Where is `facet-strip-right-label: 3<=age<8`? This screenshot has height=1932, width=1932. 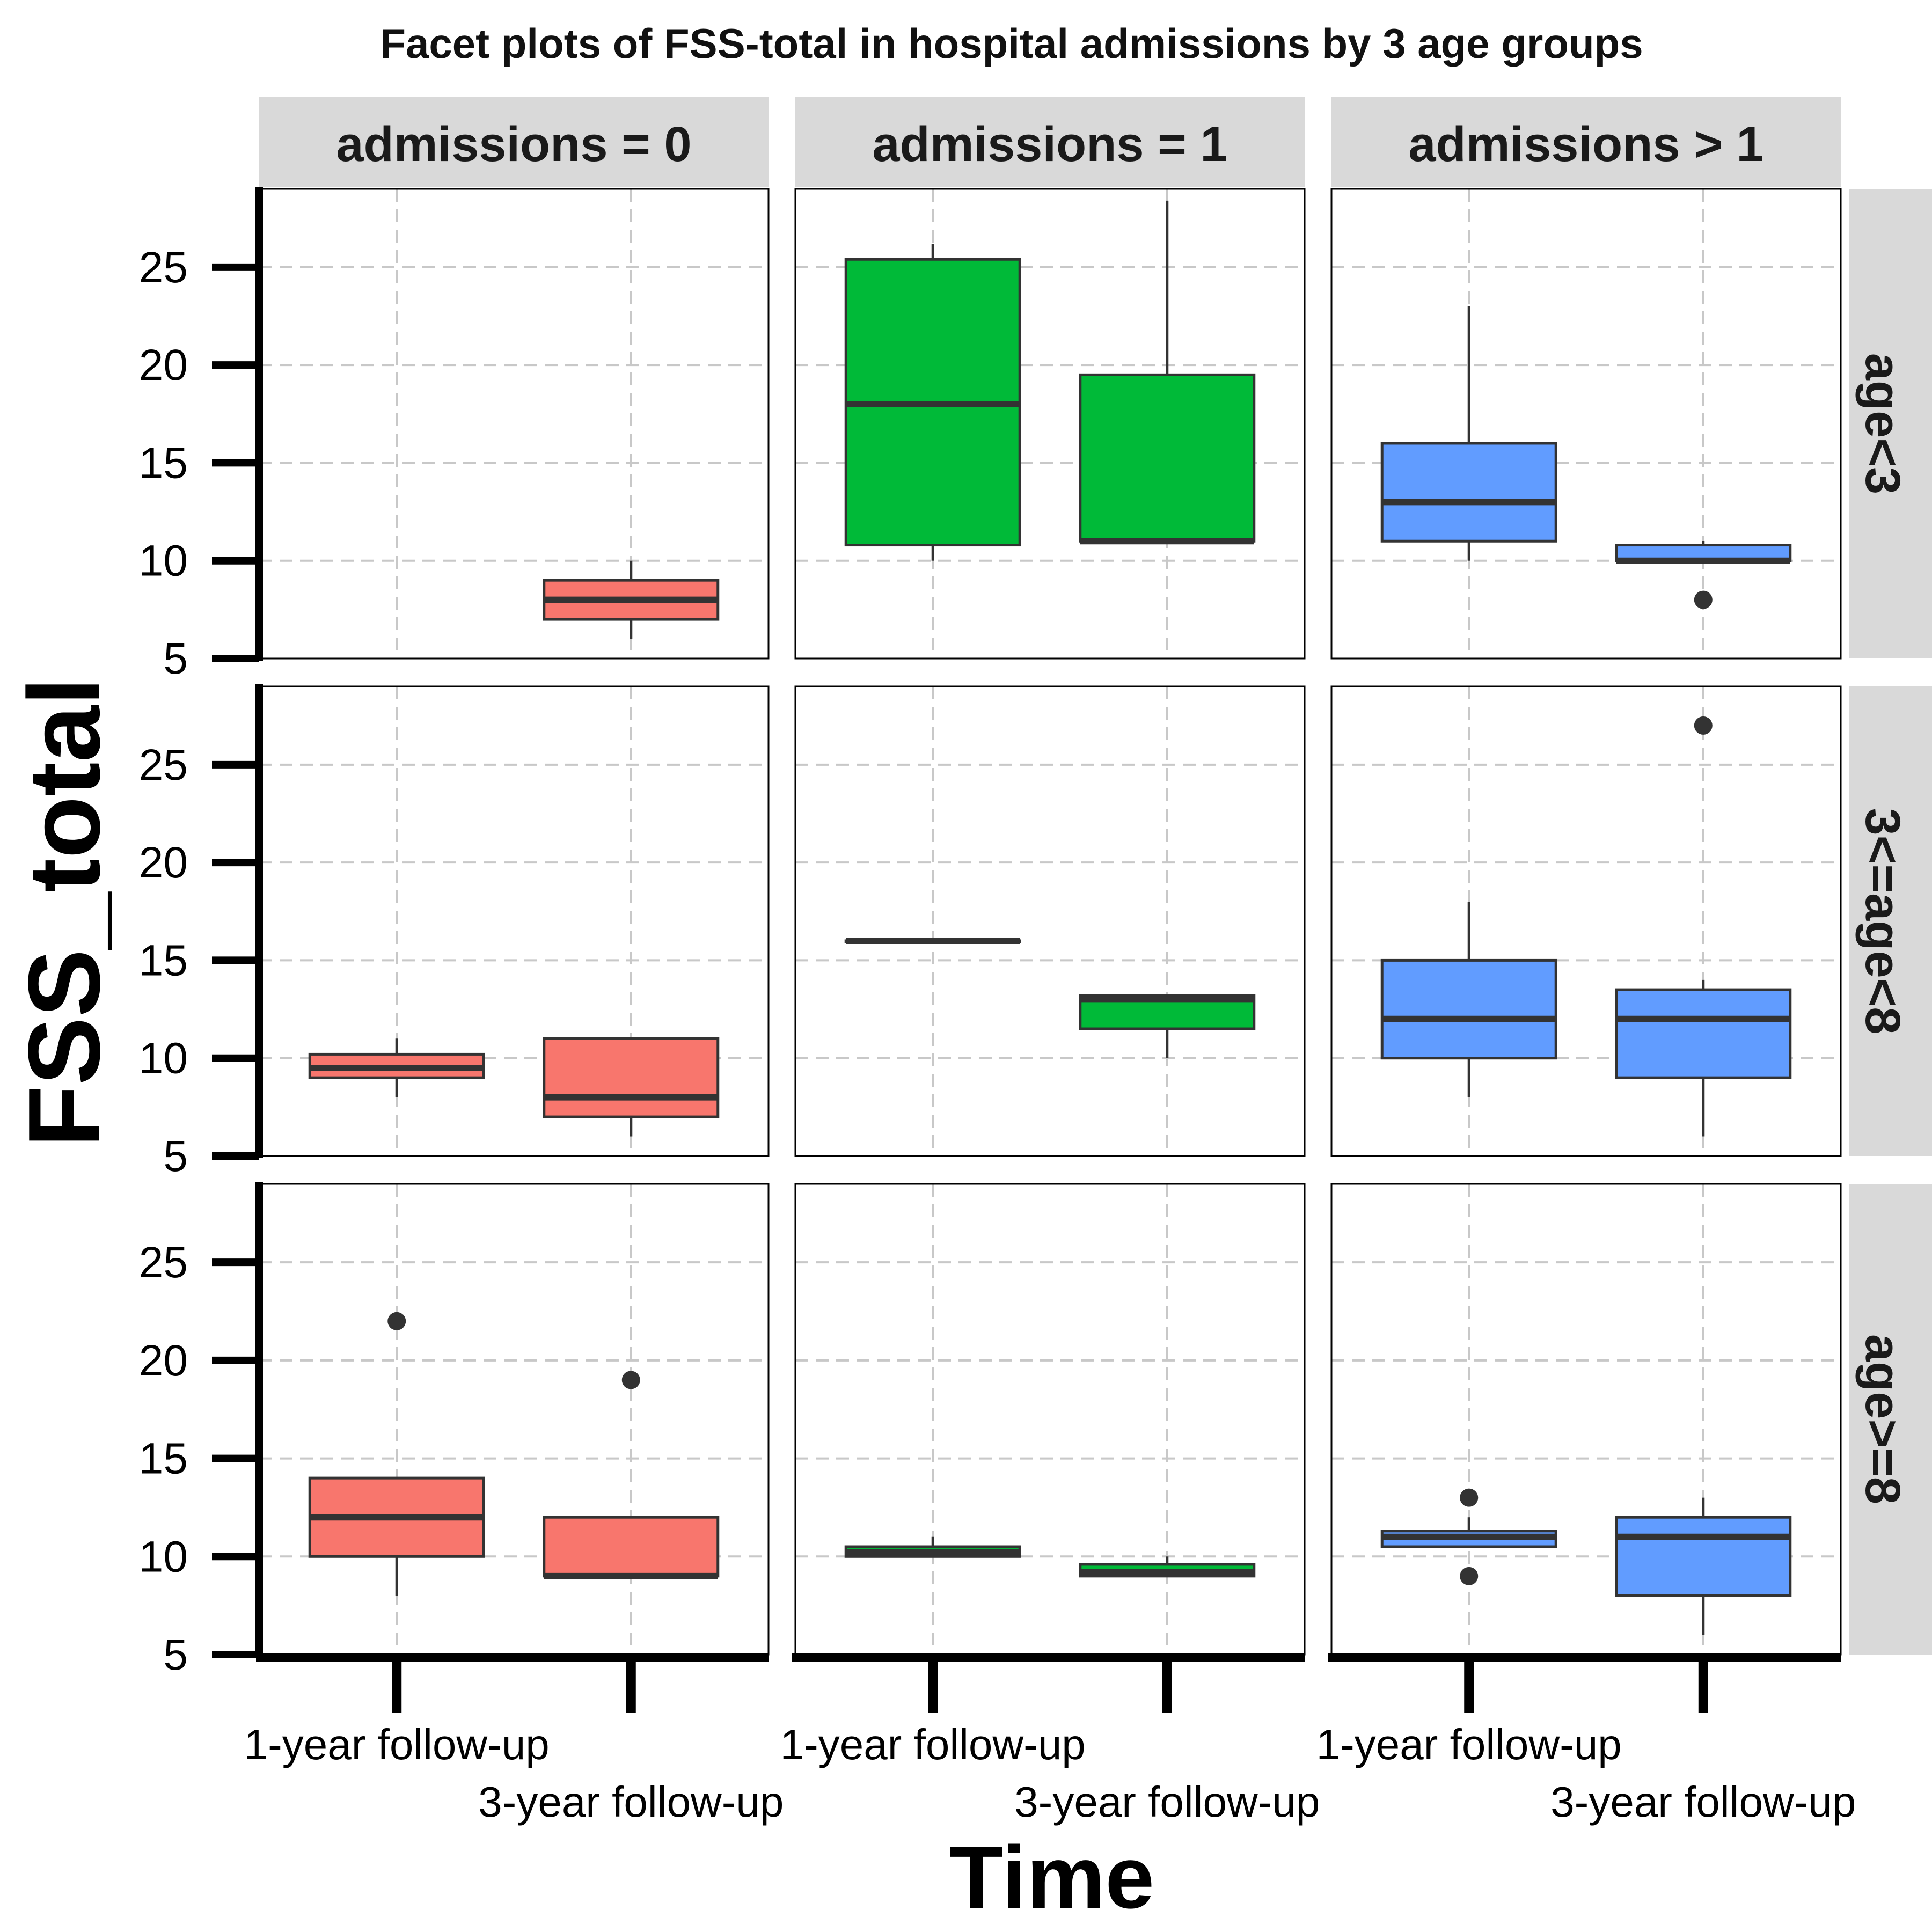
facet-strip-right-label: 3<=age<8 is located at coordinates (1882, 921).